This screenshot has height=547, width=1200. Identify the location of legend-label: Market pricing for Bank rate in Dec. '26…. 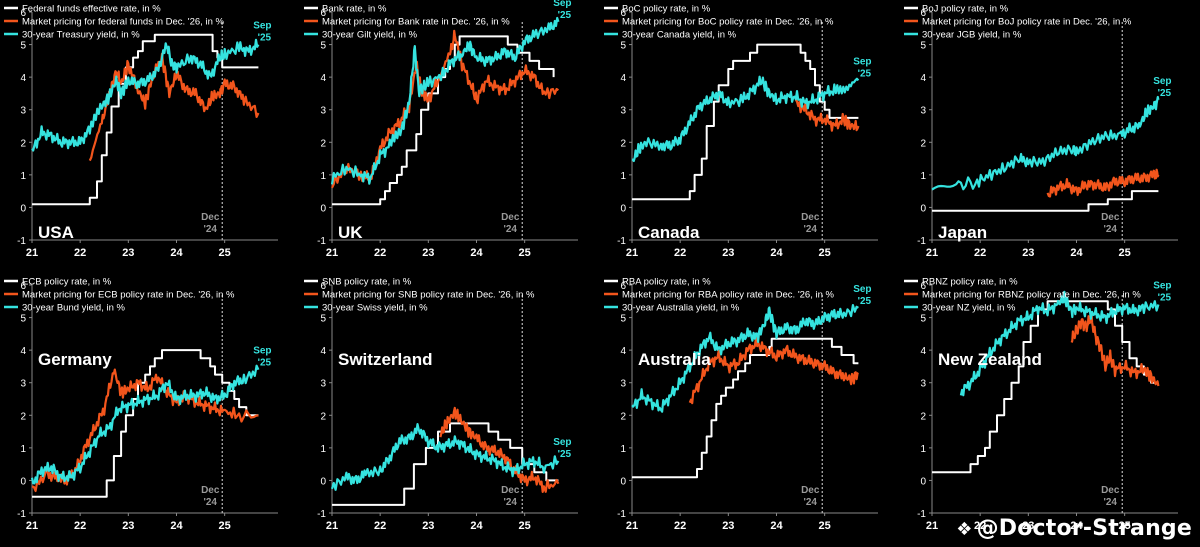
(416, 22).